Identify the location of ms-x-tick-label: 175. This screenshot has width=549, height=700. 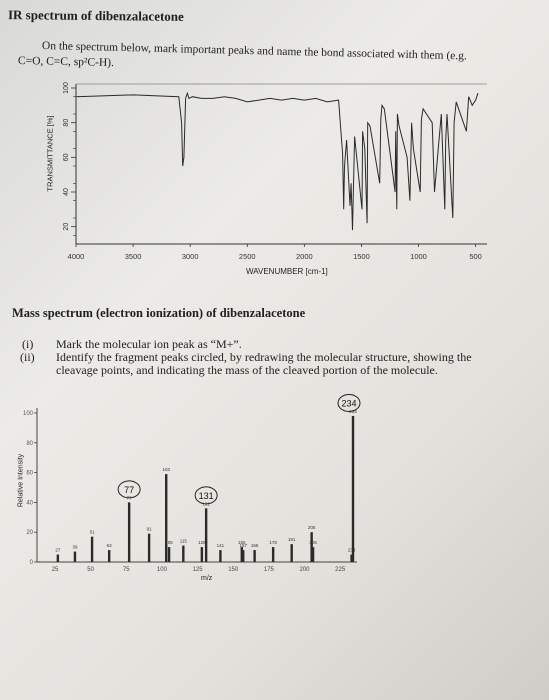
(269, 570).